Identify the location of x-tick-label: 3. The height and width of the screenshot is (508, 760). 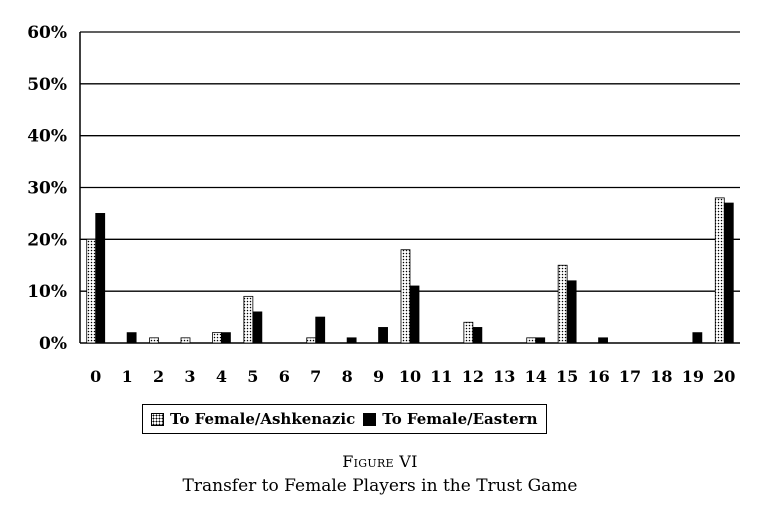
(189, 376).